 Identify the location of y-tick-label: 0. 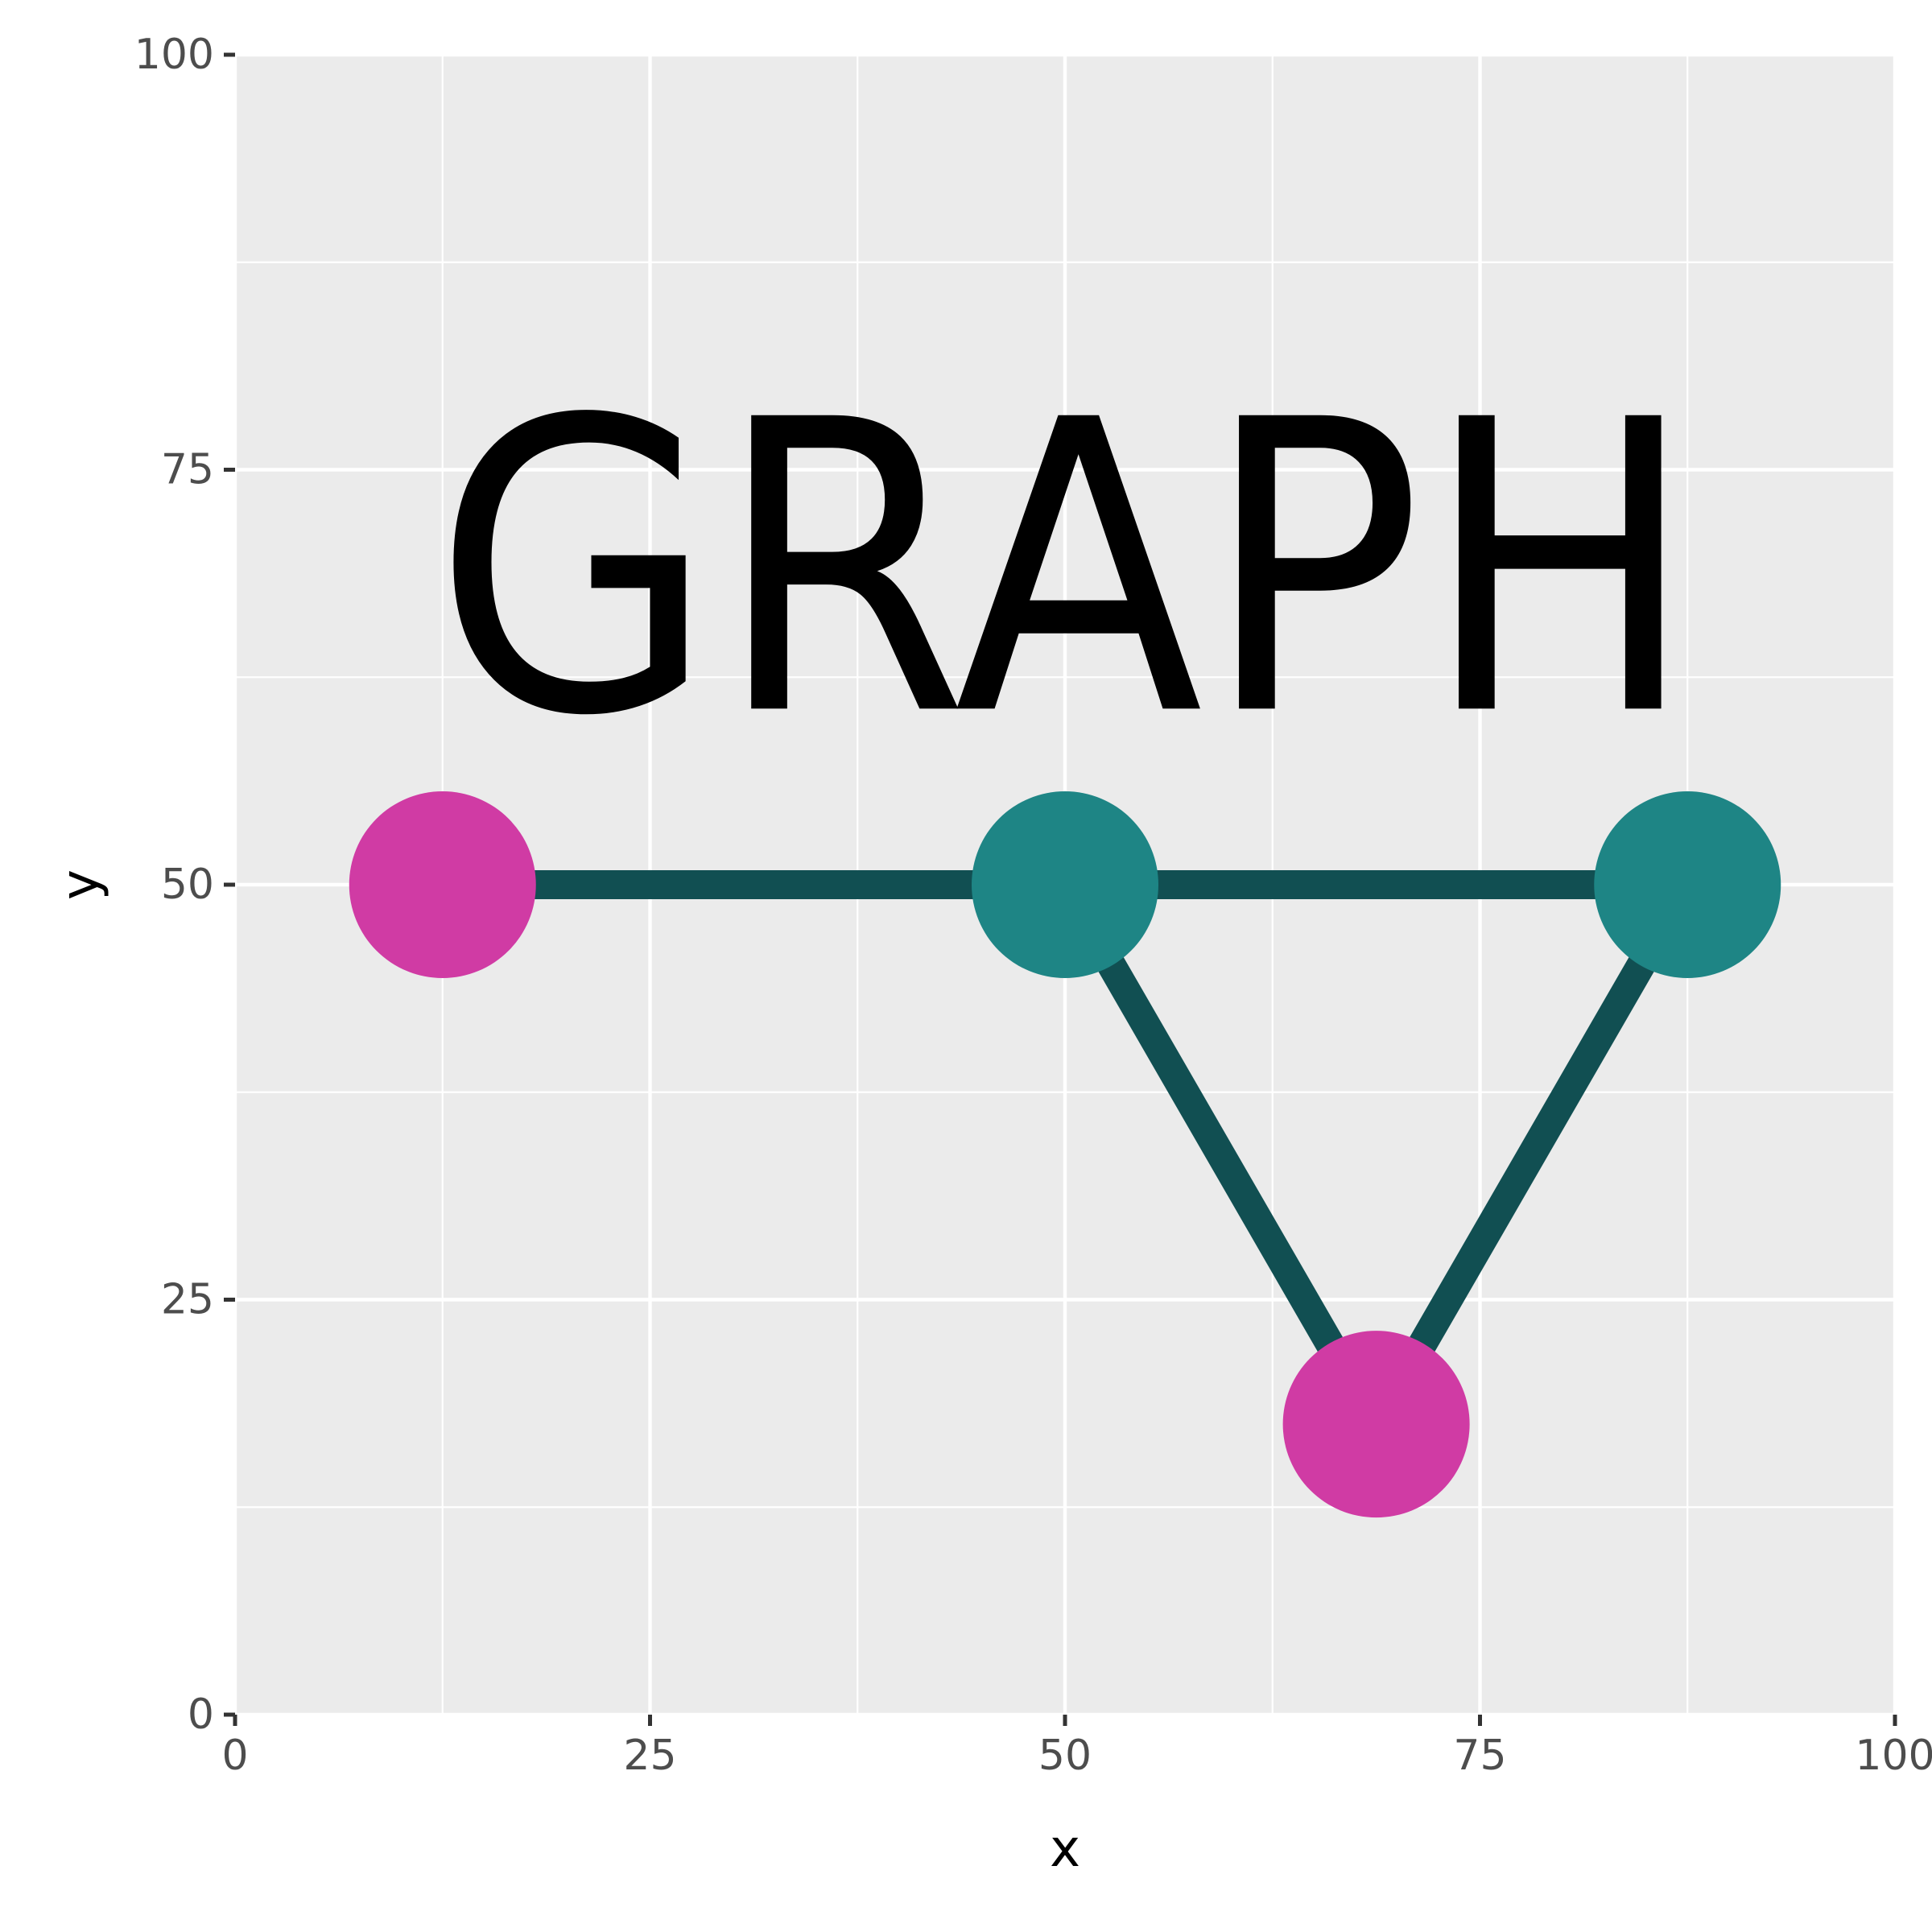
(201, 1714).